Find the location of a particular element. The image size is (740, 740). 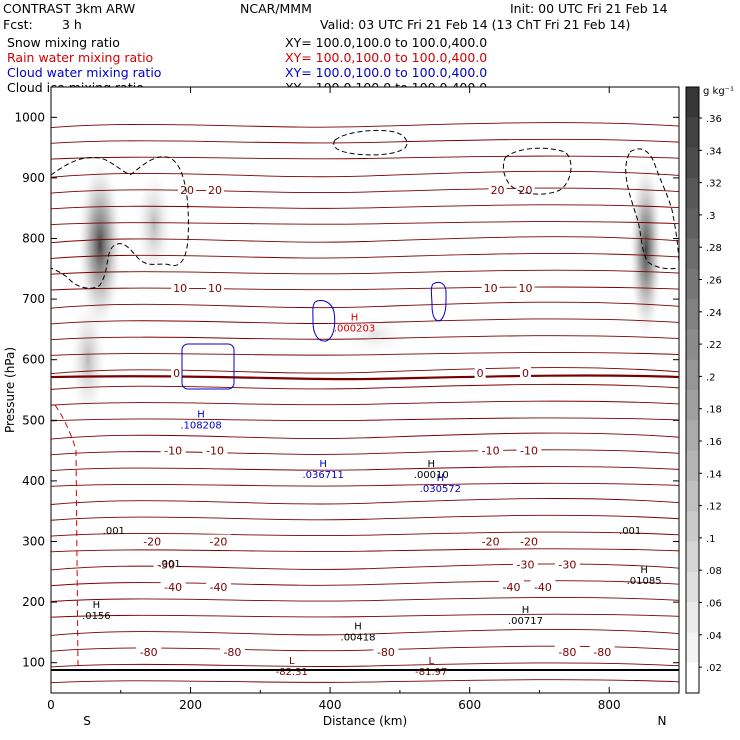

y-tick-label: 300 is located at coordinates (33, 542).